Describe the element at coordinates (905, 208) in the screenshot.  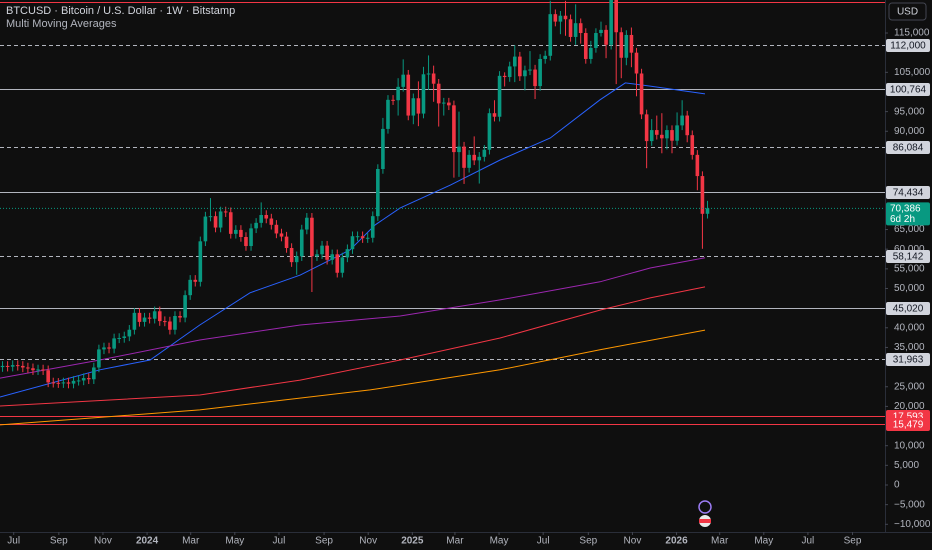
I see `last-price-label: 70,386` at that location.